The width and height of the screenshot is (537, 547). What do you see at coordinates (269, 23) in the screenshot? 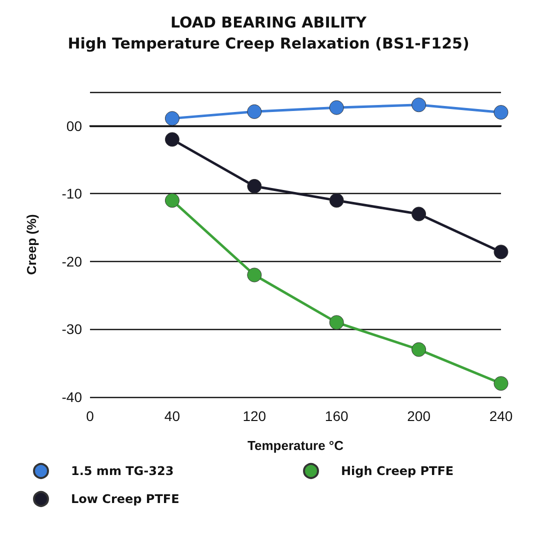
I see `chart-title: LOAD BEARING ABILITY` at bounding box center [269, 23].